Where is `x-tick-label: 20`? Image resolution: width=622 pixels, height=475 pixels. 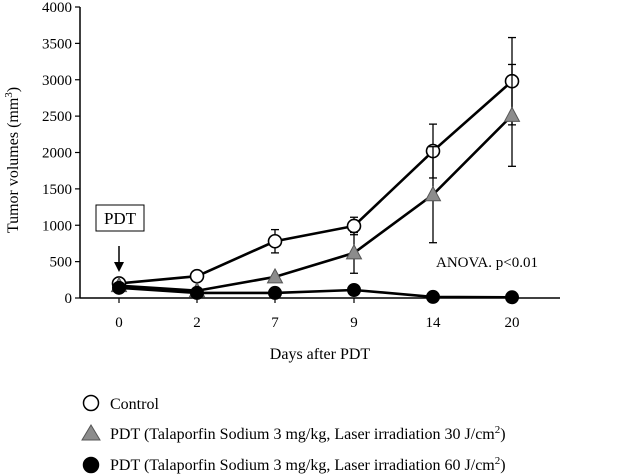 x-tick-label: 20 is located at coordinates (512, 323).